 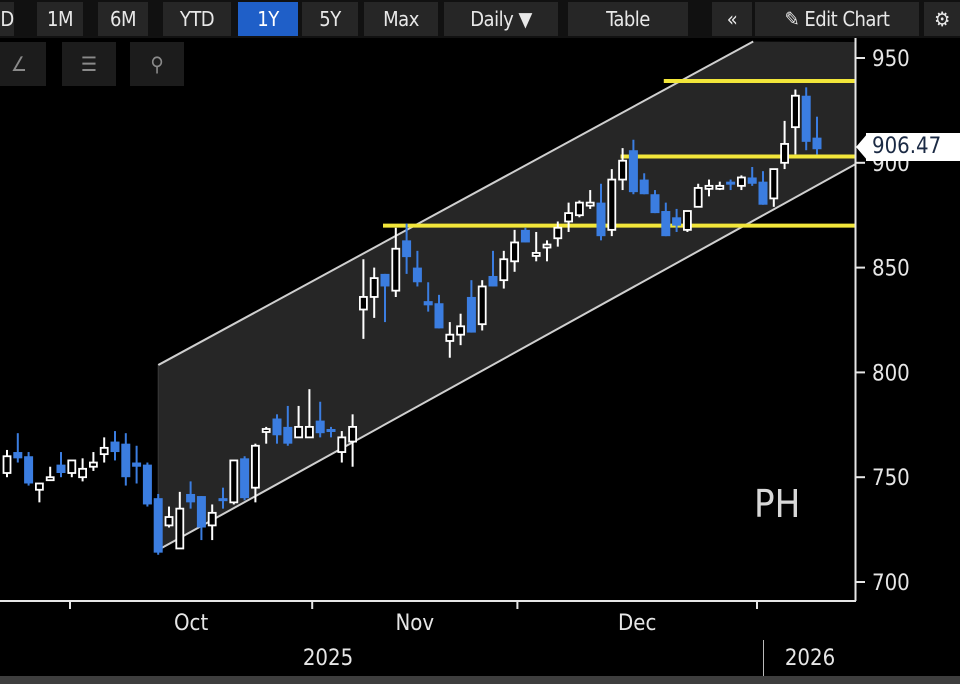 I want to click on draw-line-icon: ∠, so click(x=23, y=64).